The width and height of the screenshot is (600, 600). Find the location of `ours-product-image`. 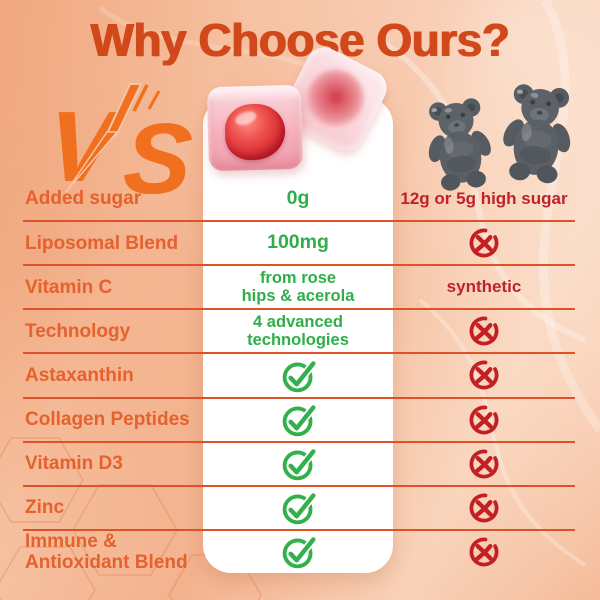

ours-product-image is located at coordinates (297, 108).